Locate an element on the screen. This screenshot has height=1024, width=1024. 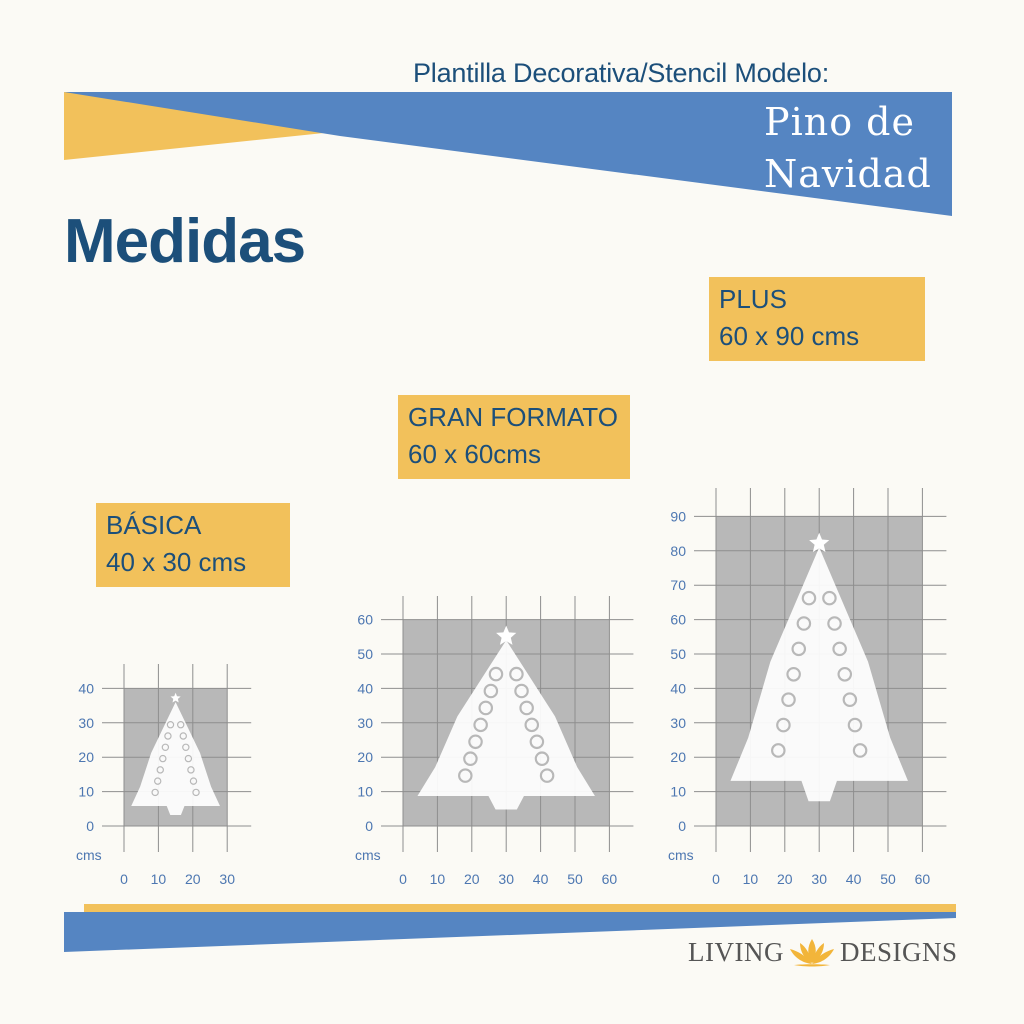
page-heading: Medidas is located at coordinates (185, 241).